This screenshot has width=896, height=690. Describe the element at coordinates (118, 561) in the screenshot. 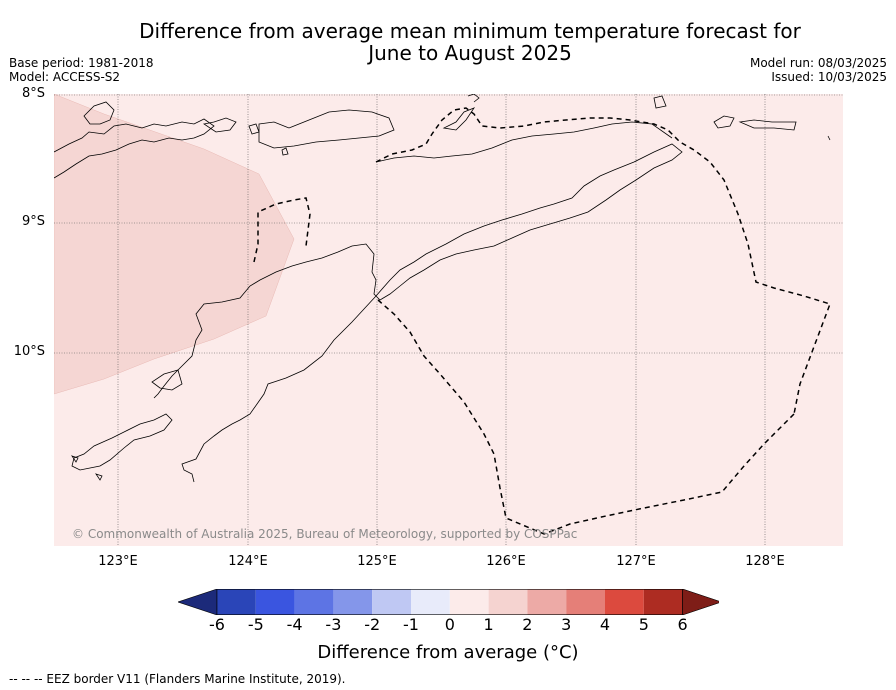

I see `lon-label-123e: 123°E` at that location.